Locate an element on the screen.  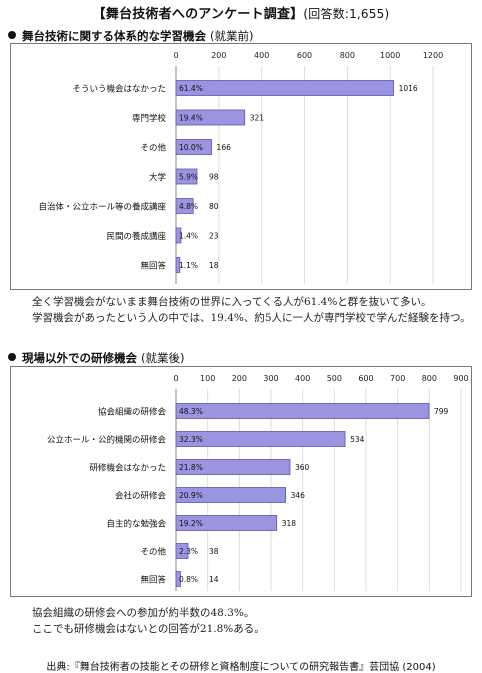
category-label: 研修機会はなかった is located at coordinates (127, 468).